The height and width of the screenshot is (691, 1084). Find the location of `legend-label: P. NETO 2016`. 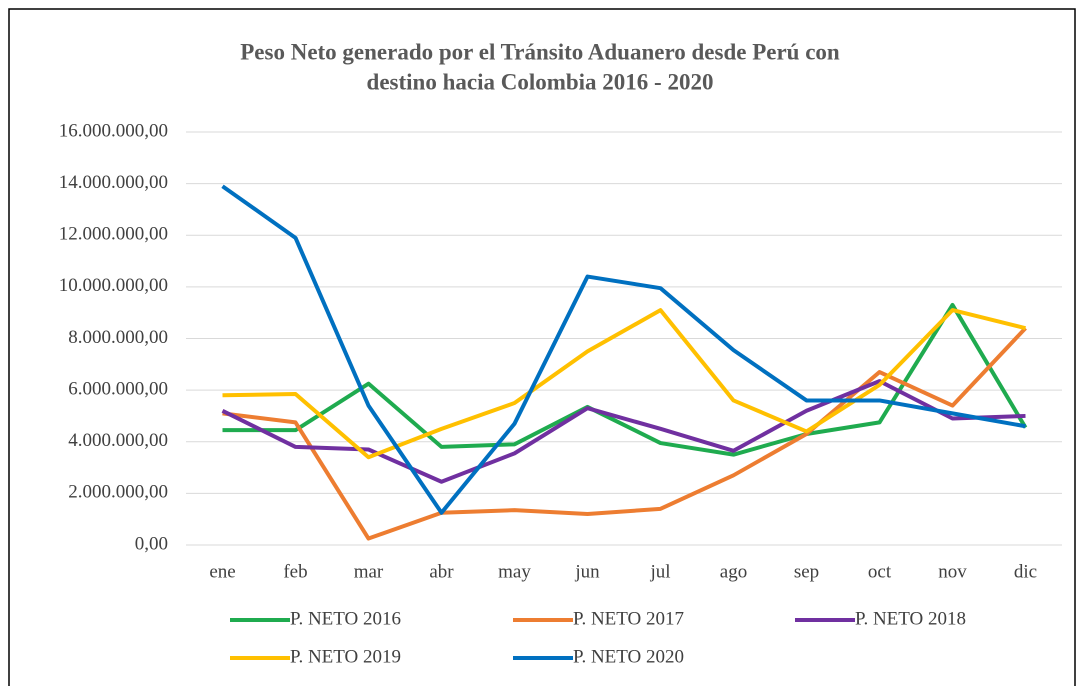

legend-label: P. NETO 2016 is located at coordinates (345, 618).